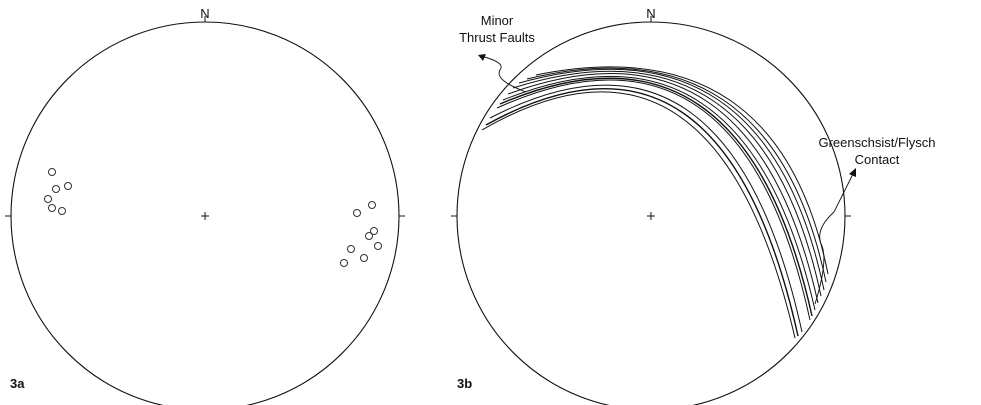  I want to click on greenschist-flysch-contact-callout: Greenschsist/Flysch Contact, so click(875, 220).